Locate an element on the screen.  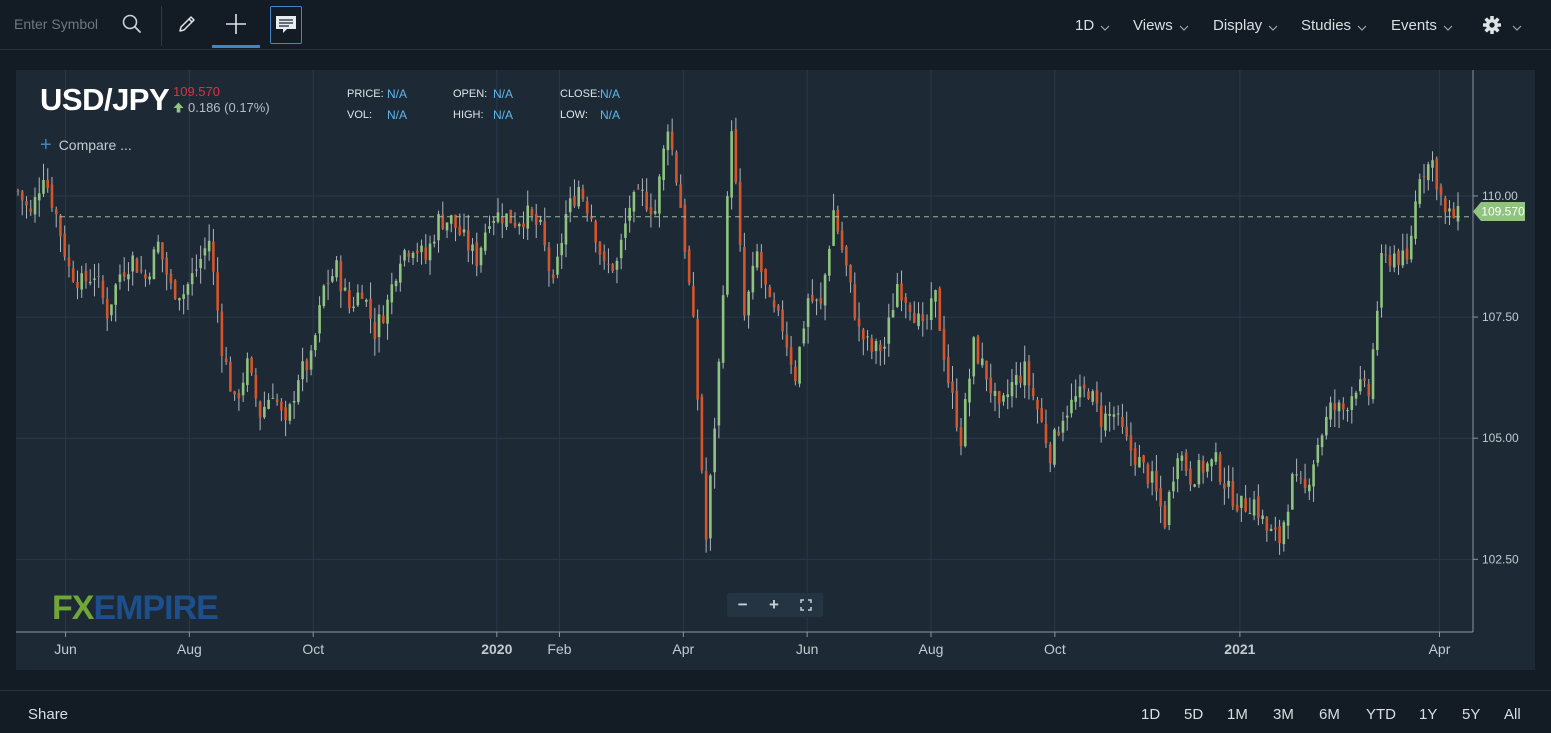
range-1y: 1Y is located at coordinates (1428, 714).